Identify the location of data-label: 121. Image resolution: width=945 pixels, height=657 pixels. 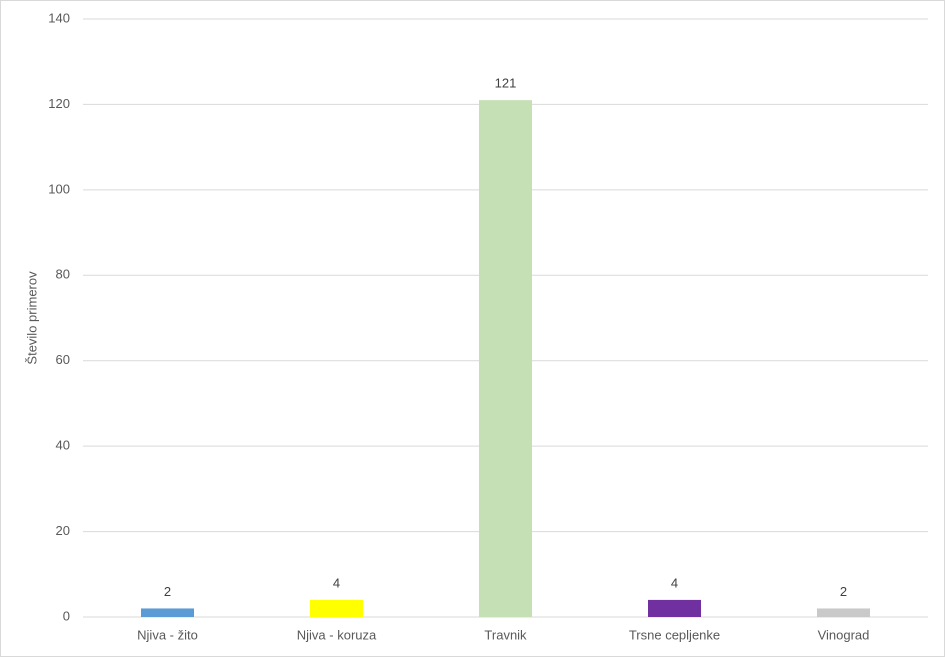
(506, 83).